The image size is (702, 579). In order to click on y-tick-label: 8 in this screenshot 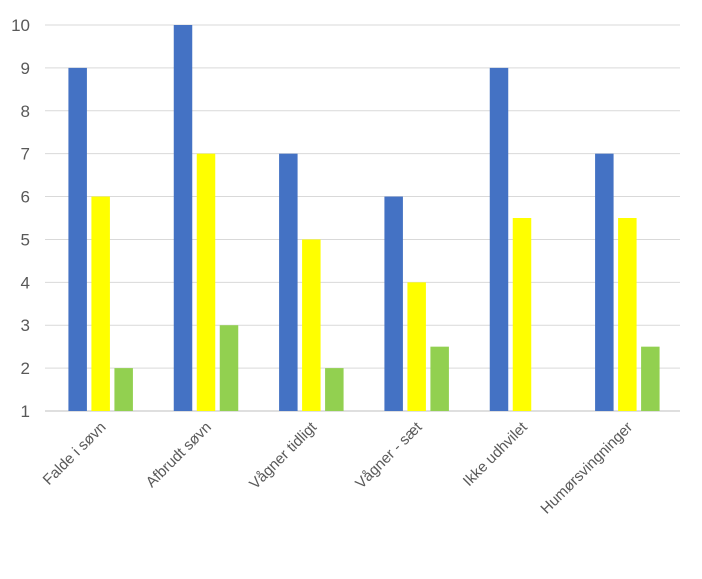, I will do `click(25, 111)`.